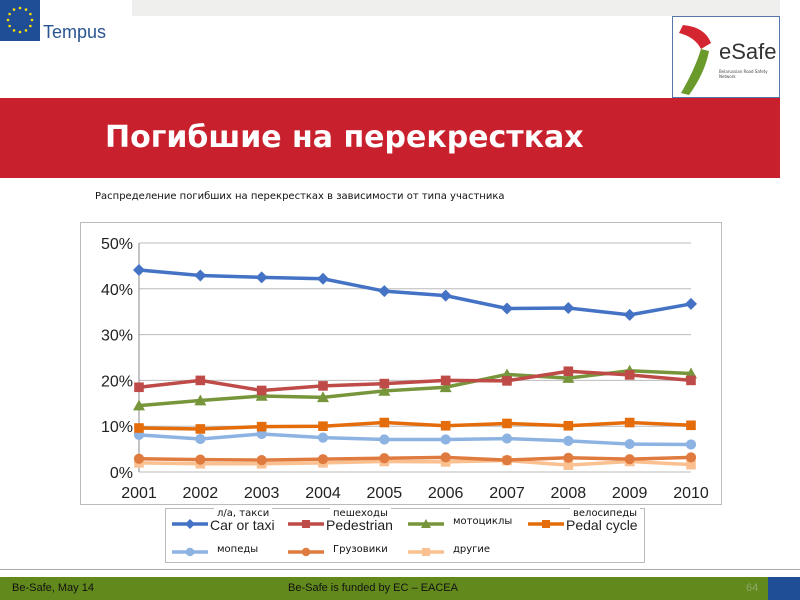 The width and height of the screenshot is (800, 600). I want to click on x-tick-label: 2006, so click(446, 493).